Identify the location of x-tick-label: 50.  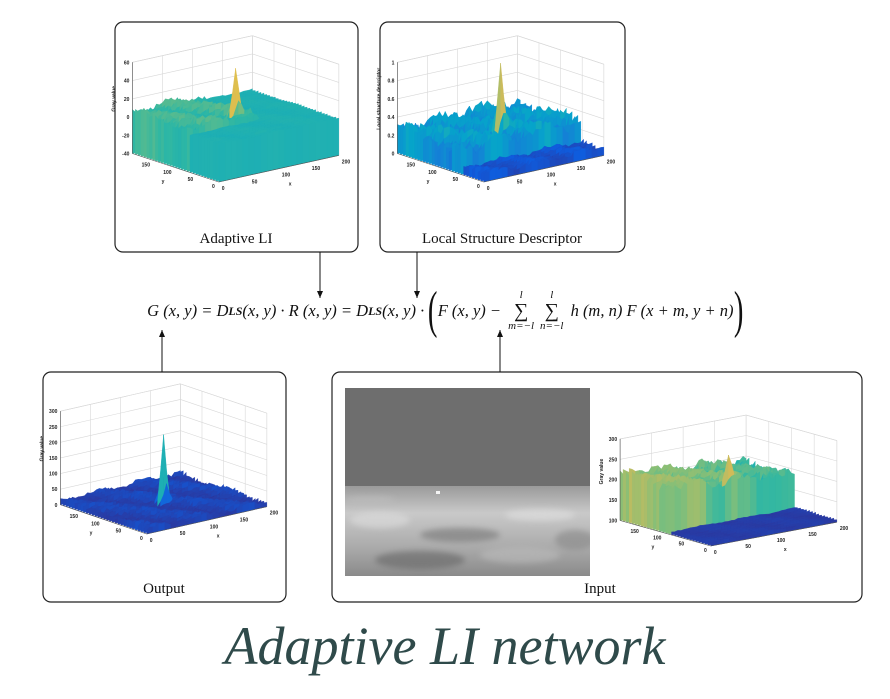
(748, 547).